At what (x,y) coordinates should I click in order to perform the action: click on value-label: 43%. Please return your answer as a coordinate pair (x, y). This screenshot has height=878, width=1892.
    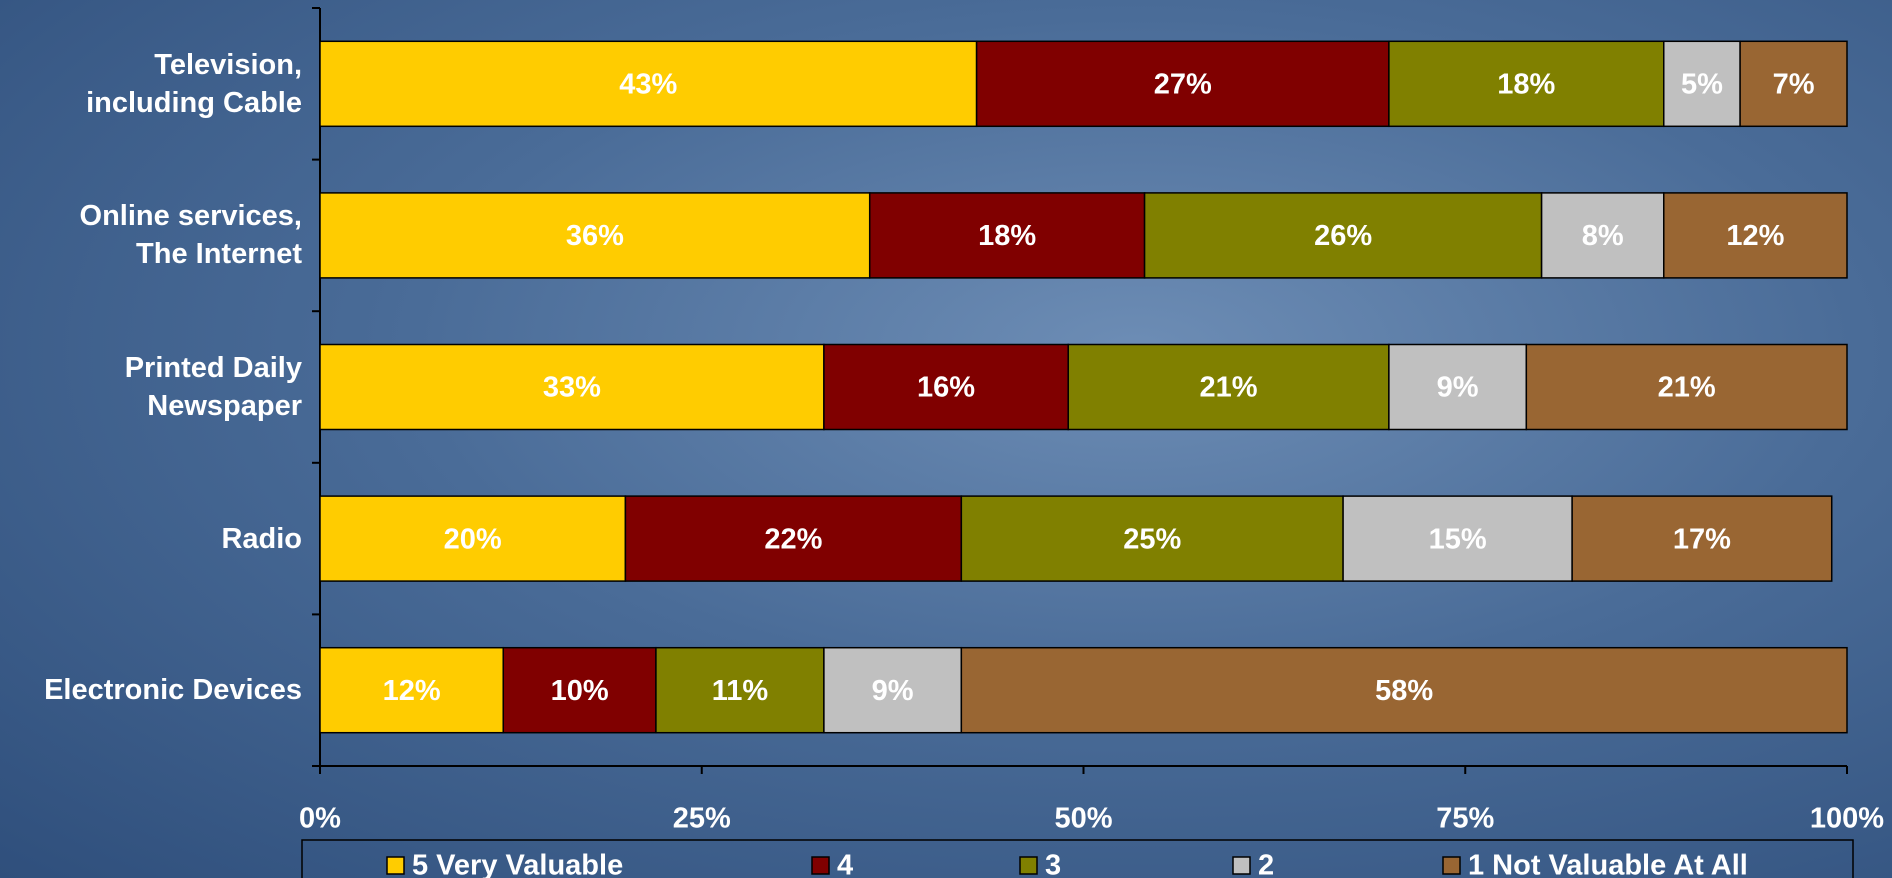
    Looking at the image, I should click on (648, 84).